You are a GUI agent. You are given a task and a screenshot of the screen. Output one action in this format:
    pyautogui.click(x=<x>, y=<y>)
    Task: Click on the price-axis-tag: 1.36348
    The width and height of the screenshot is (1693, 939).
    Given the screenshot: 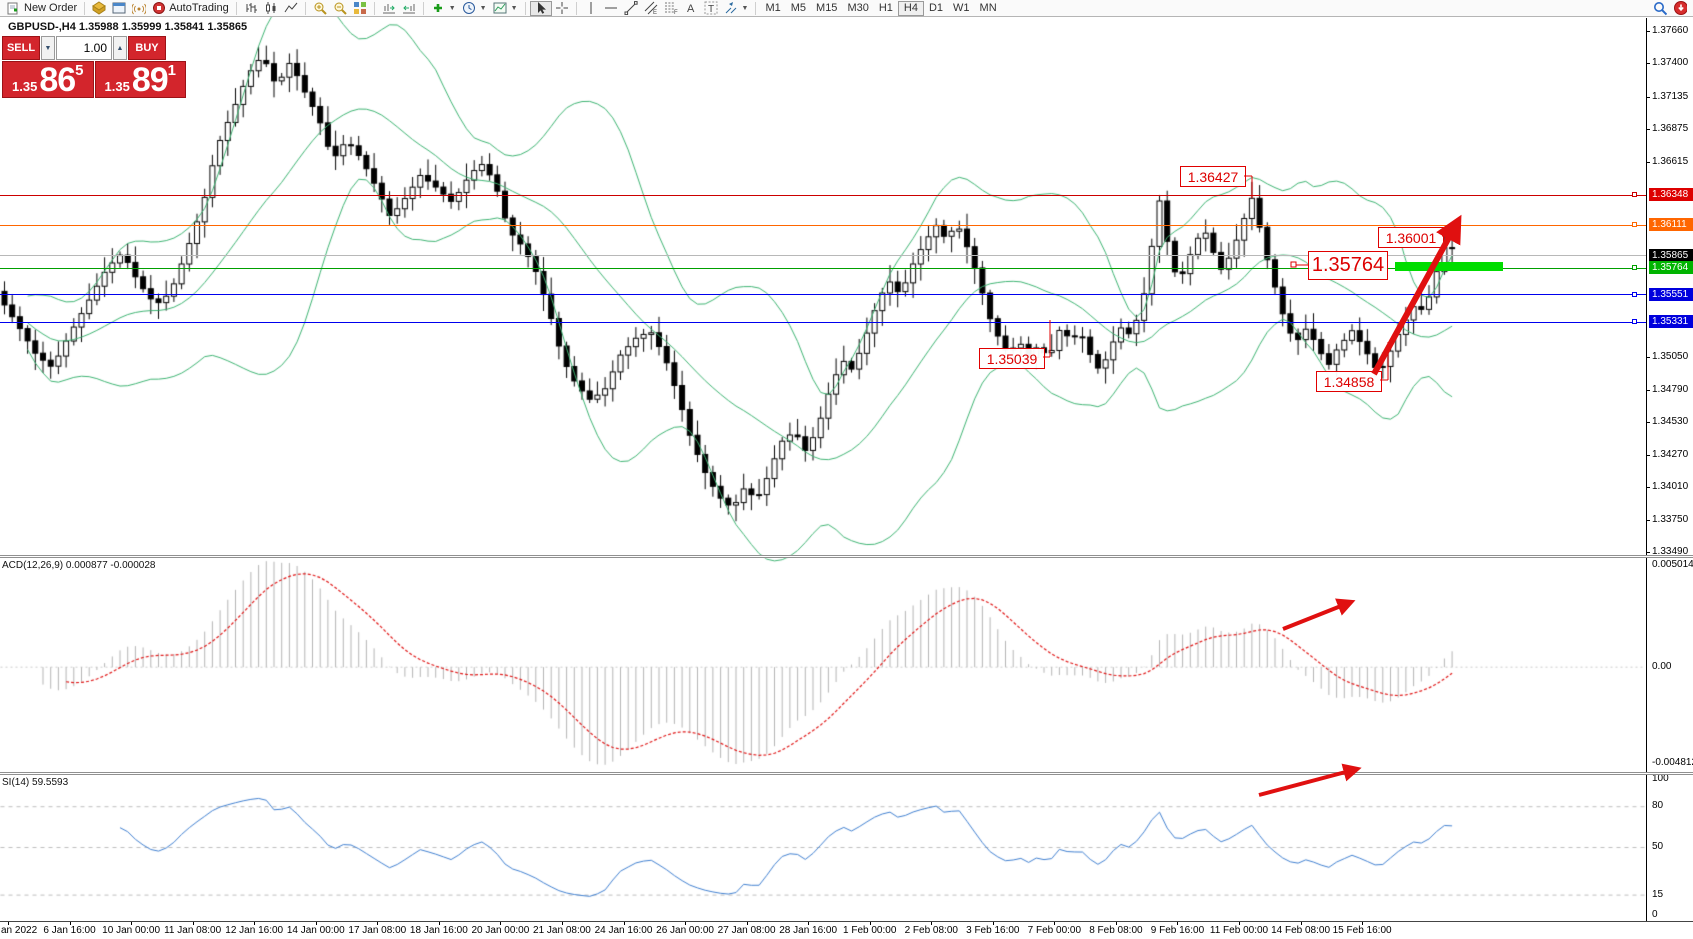 What is the action you would take?
    pyautogui.click(x=1671, y=195)
    